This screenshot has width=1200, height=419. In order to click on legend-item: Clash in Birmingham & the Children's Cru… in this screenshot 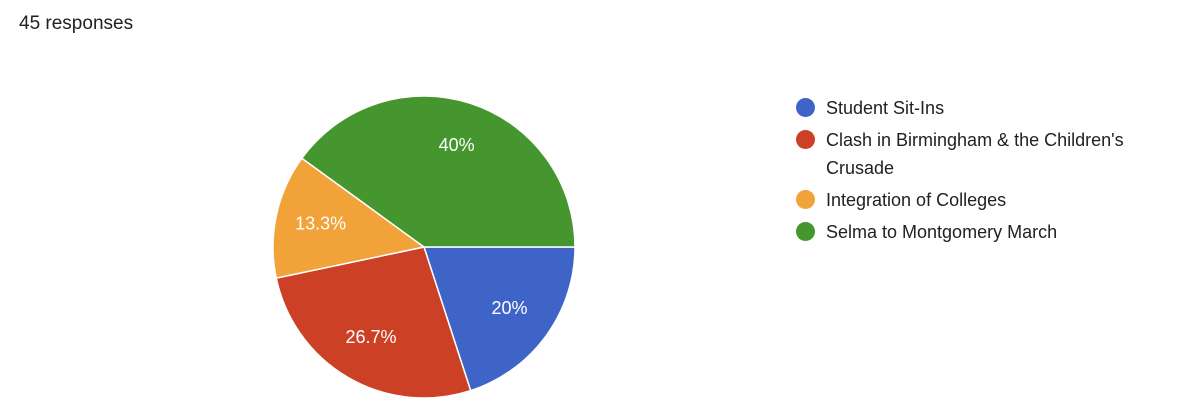, I will do `click(976, 154)`.